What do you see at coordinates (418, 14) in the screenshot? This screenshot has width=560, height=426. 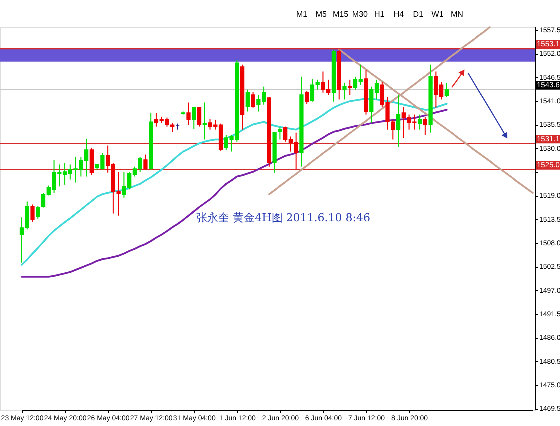 I see `text: D1` at bounding box center [418, 14].